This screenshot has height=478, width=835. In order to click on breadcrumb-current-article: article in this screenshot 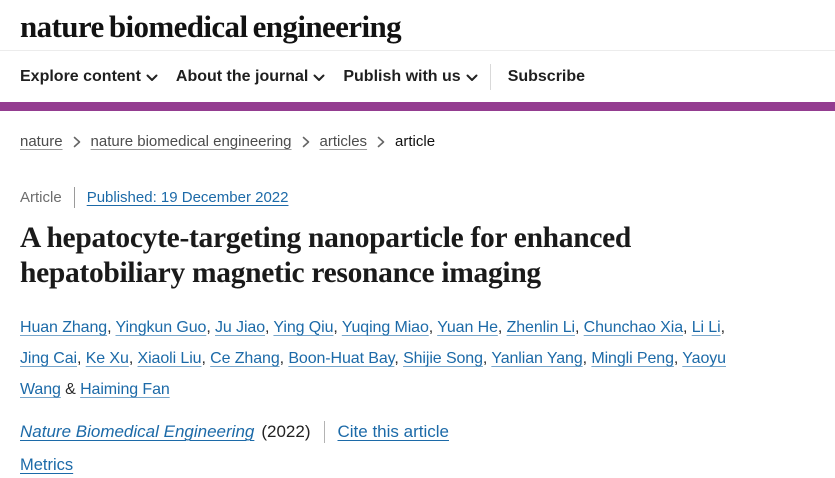, I will do `click(415, 141)`.